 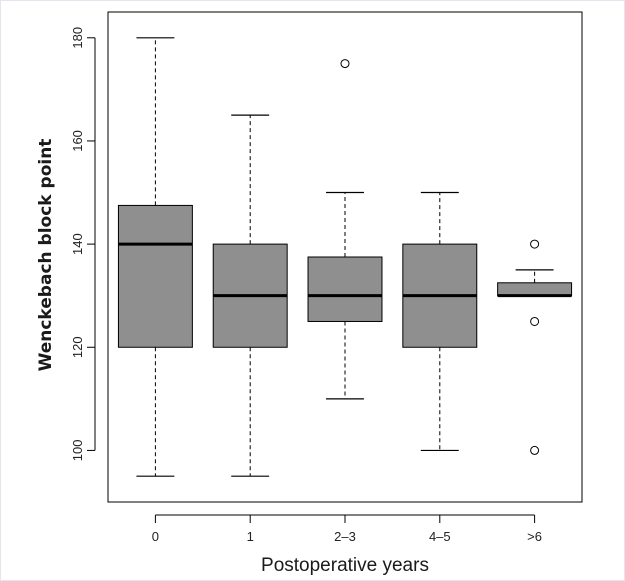 What do you see at coordinates (155, 536) in the screenshot?
I see `x-tick-label: 0` at bounding box center [155, 536].